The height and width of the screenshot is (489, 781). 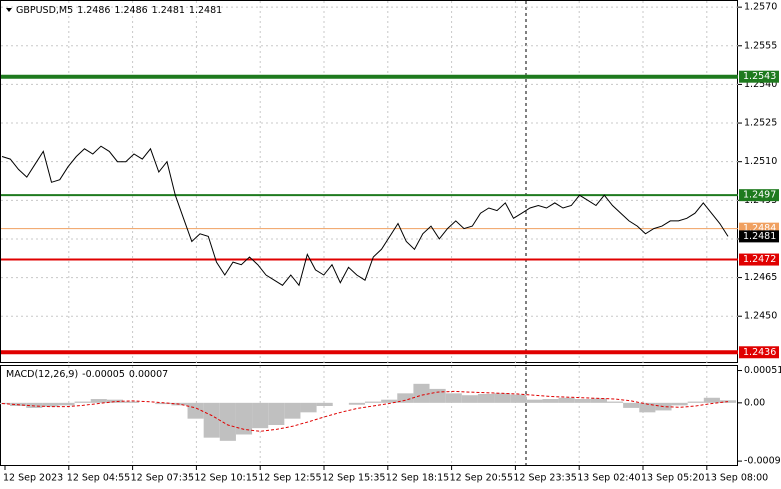 What do you see at coordinates (44, 10) in the screenshot?
I see `header-title: GBPUSD,M5` at bounding box center [44, 10].